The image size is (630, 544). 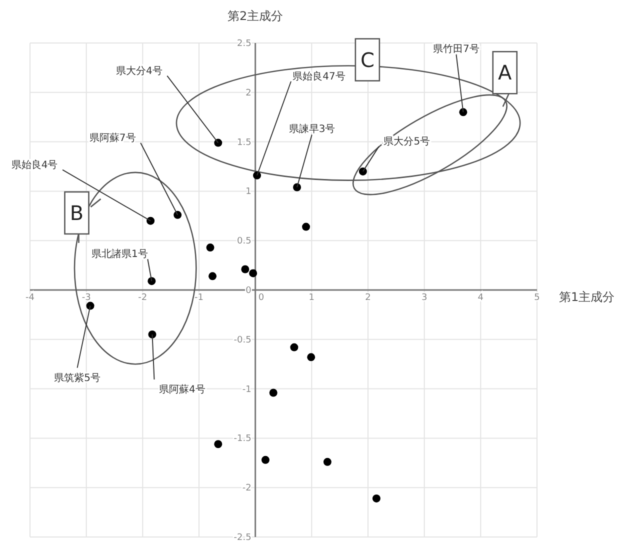 I want to click on annotation: 県始良4号, so click(x=34, y=164).